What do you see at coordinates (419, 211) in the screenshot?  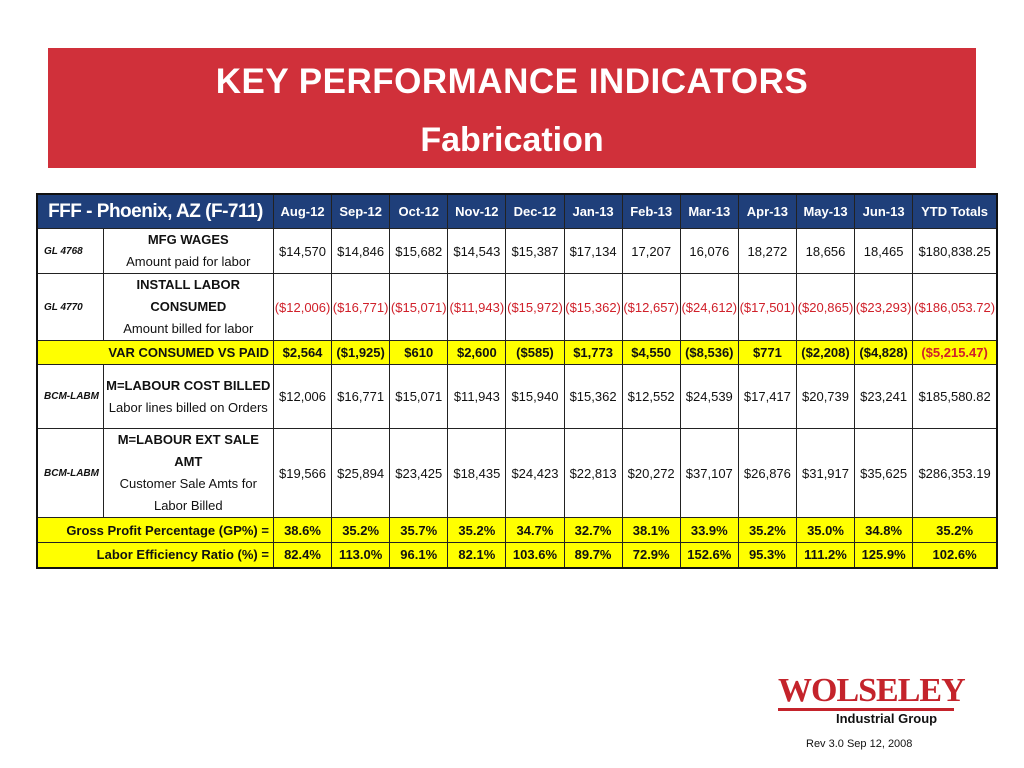 I see `month-header: Oct-12` at bounding box center [419, 211].